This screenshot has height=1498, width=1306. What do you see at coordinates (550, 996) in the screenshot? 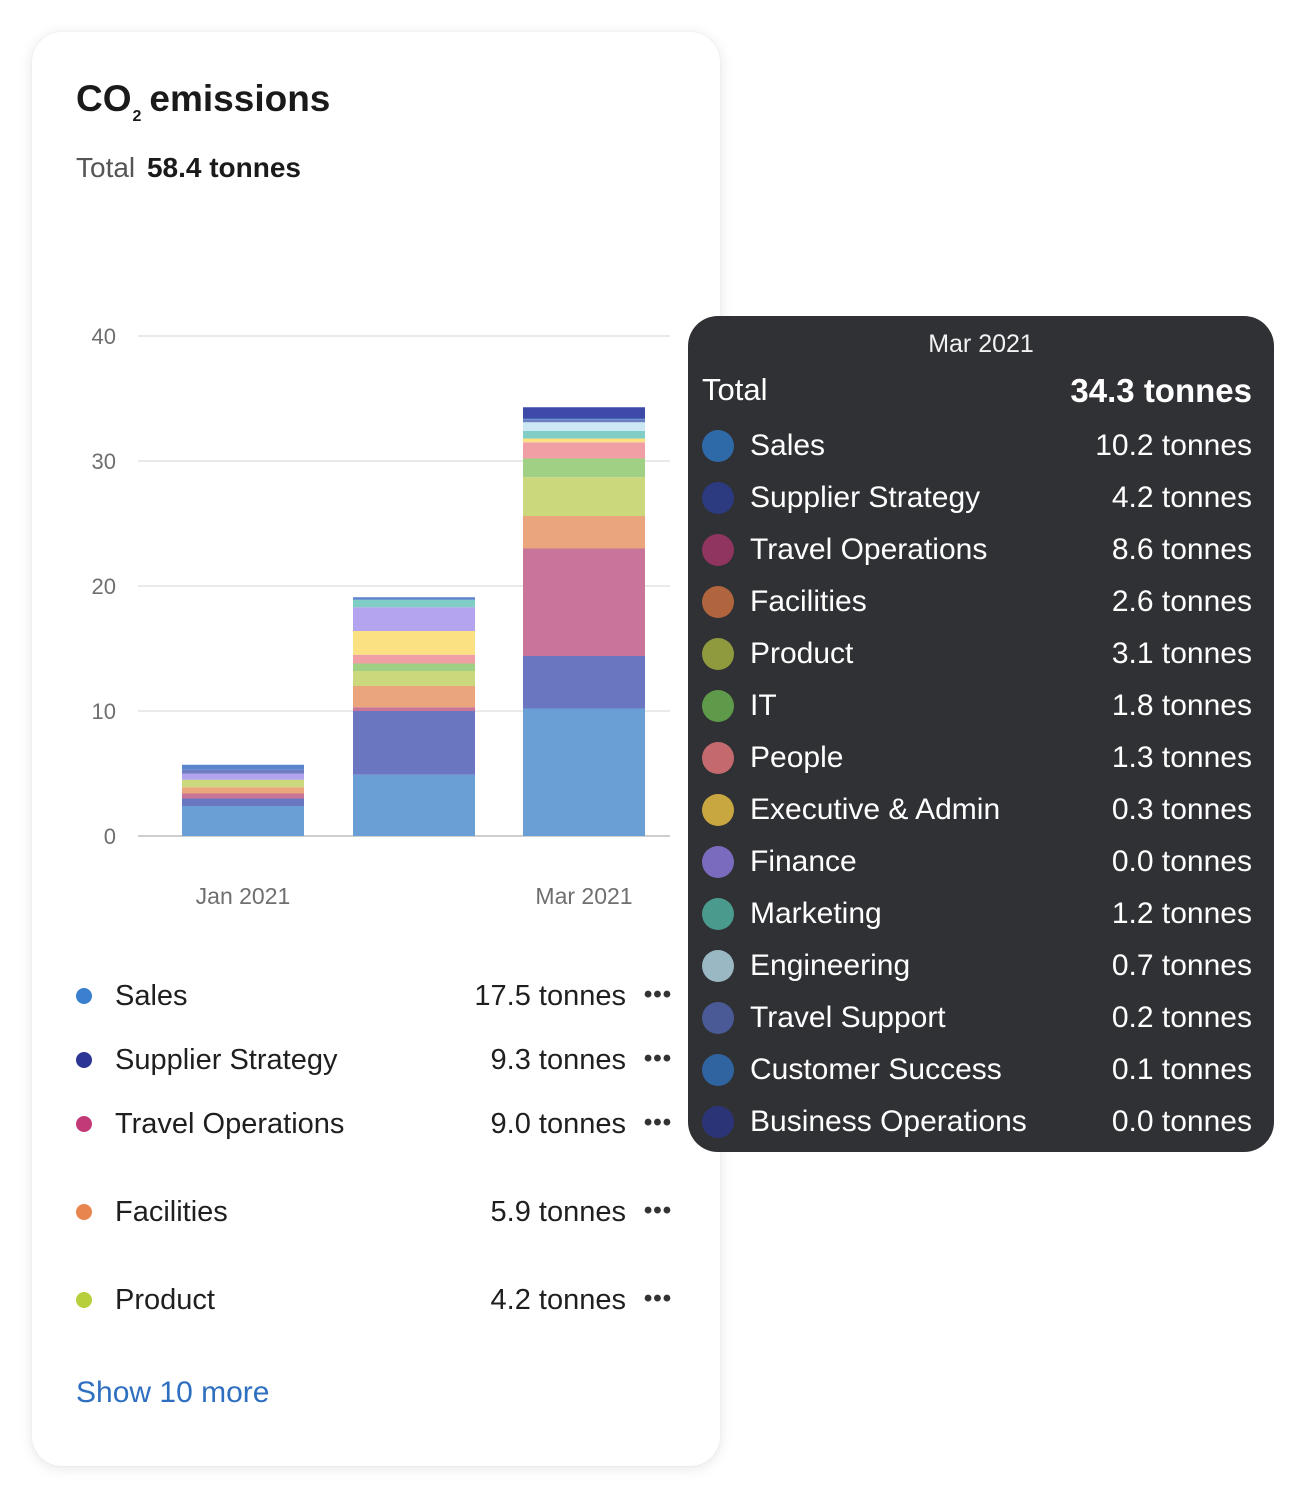
I see `legend-value: 17.5 tonnes` at bounding box center [550, 996].